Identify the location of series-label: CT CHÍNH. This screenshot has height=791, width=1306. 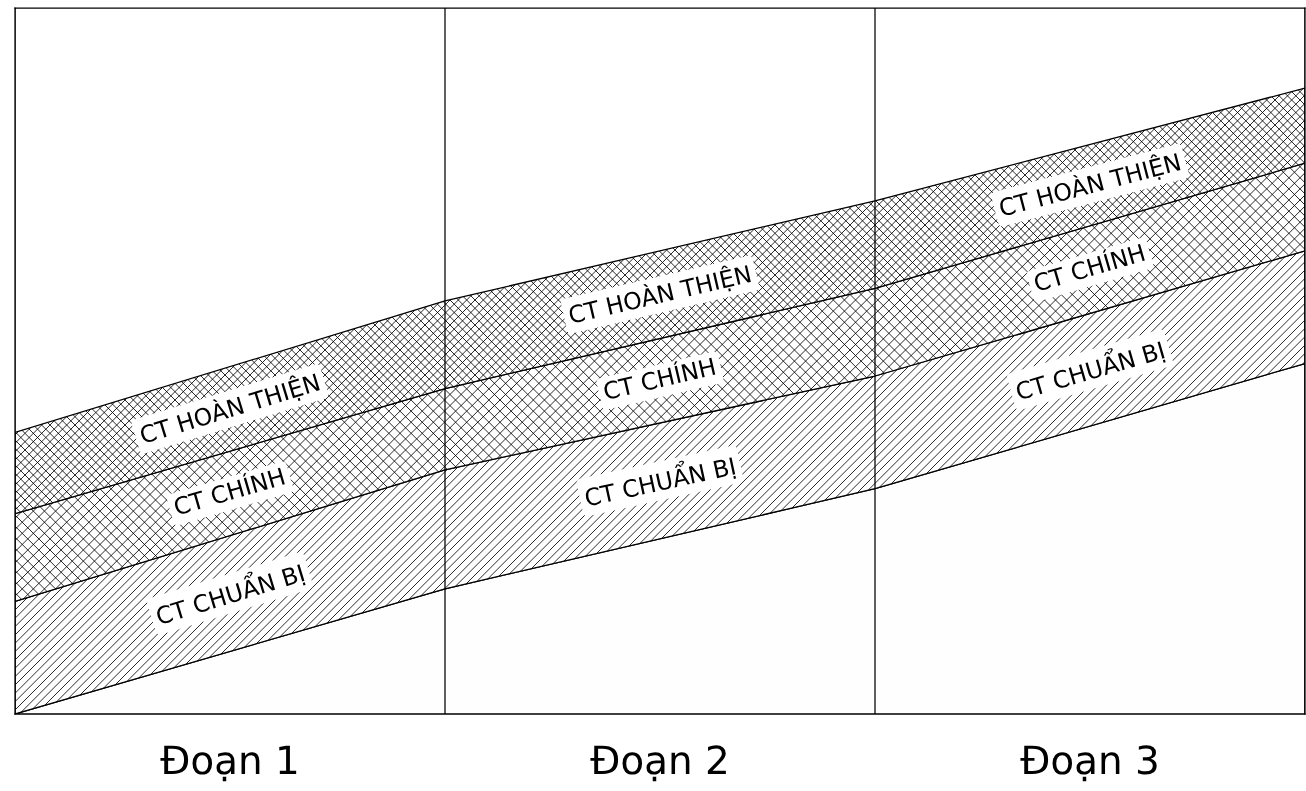
(228, 489).